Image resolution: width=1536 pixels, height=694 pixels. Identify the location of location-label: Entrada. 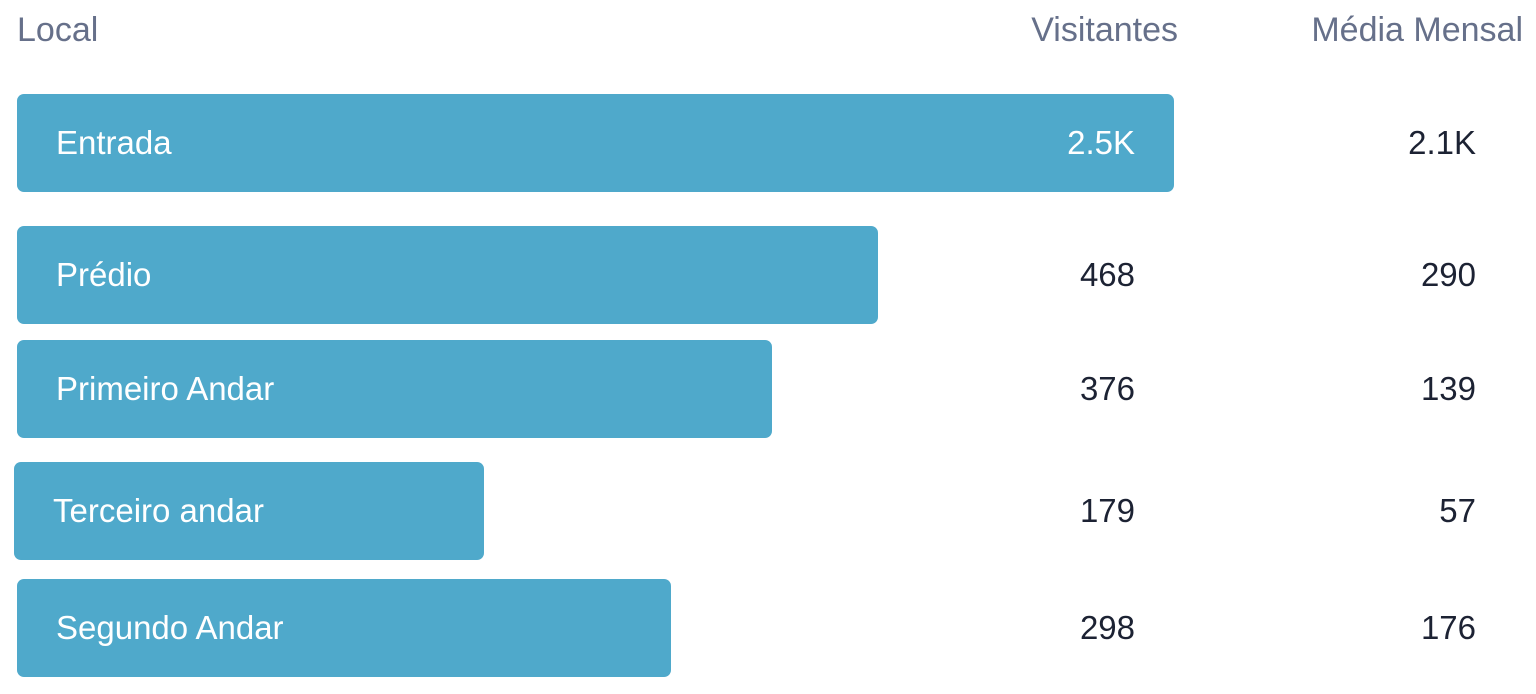
(114, 142).